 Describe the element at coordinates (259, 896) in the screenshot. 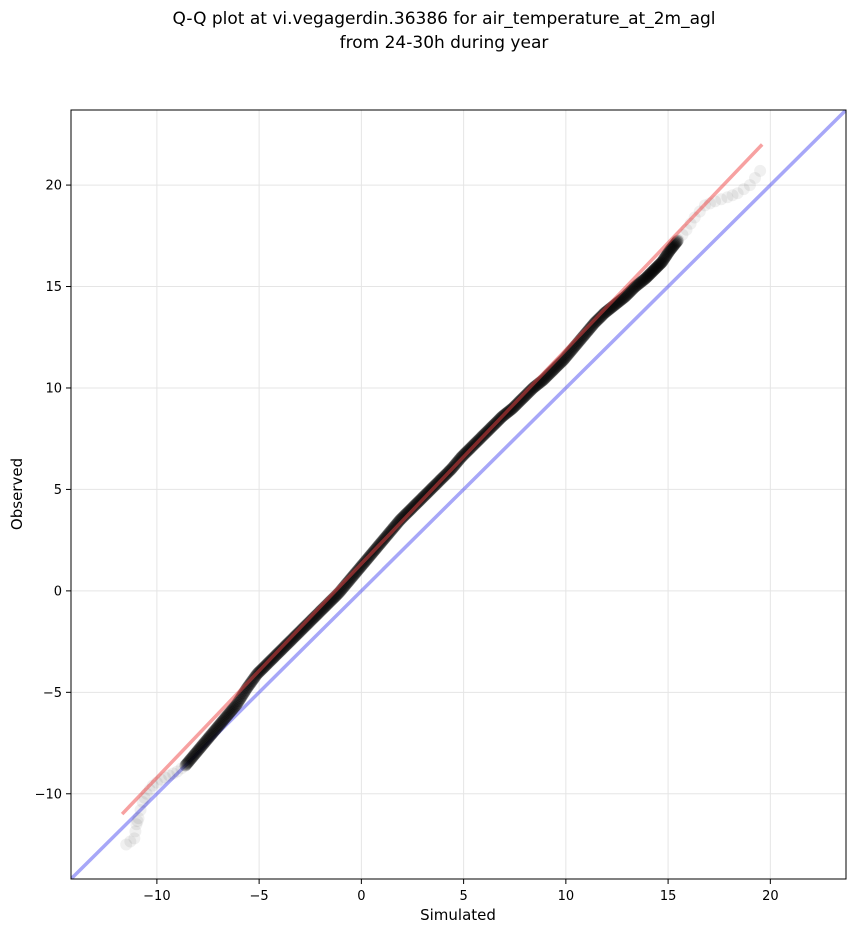

I see `x-tick-label: −5` at that location.